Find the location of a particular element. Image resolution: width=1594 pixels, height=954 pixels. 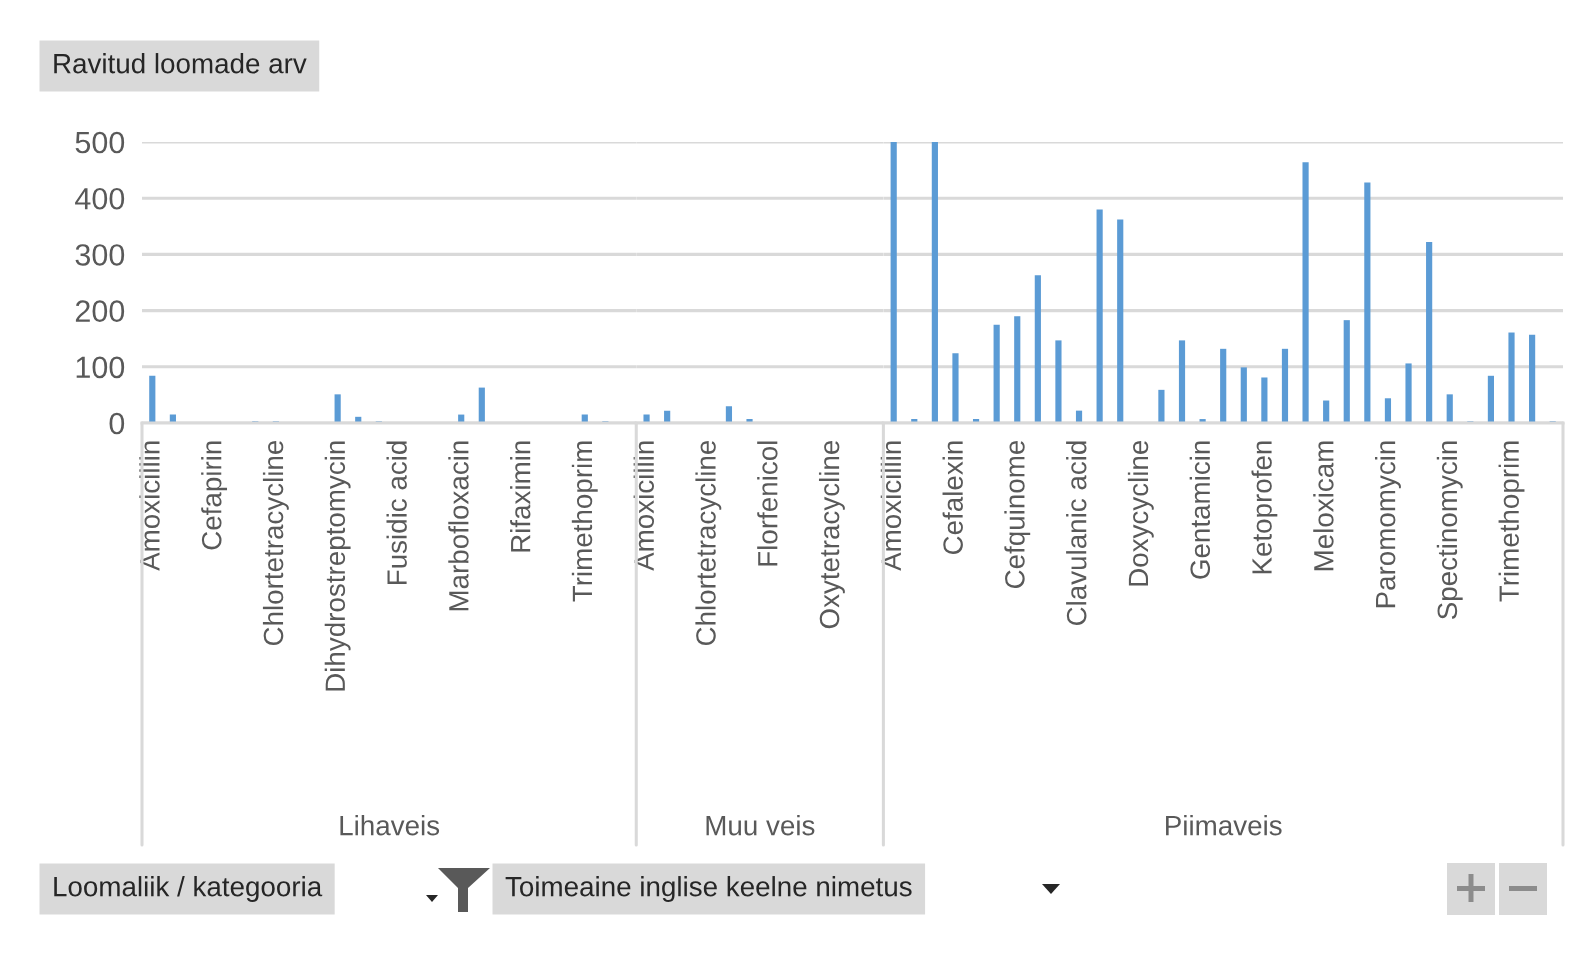

y-tick-label: 100 is located at coordinates (100, 367).